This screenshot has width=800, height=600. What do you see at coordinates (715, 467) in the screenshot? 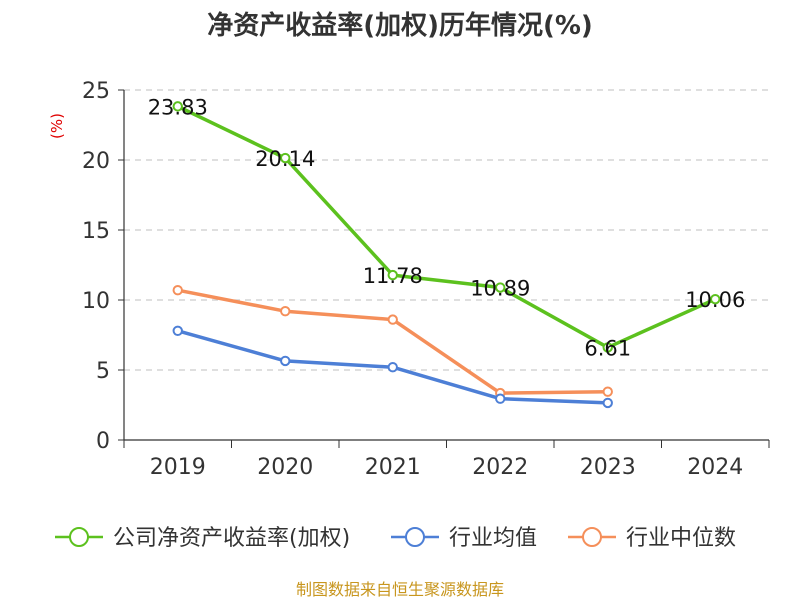
I see `x-tick-label: 2024` at bounding box center [715, 467].